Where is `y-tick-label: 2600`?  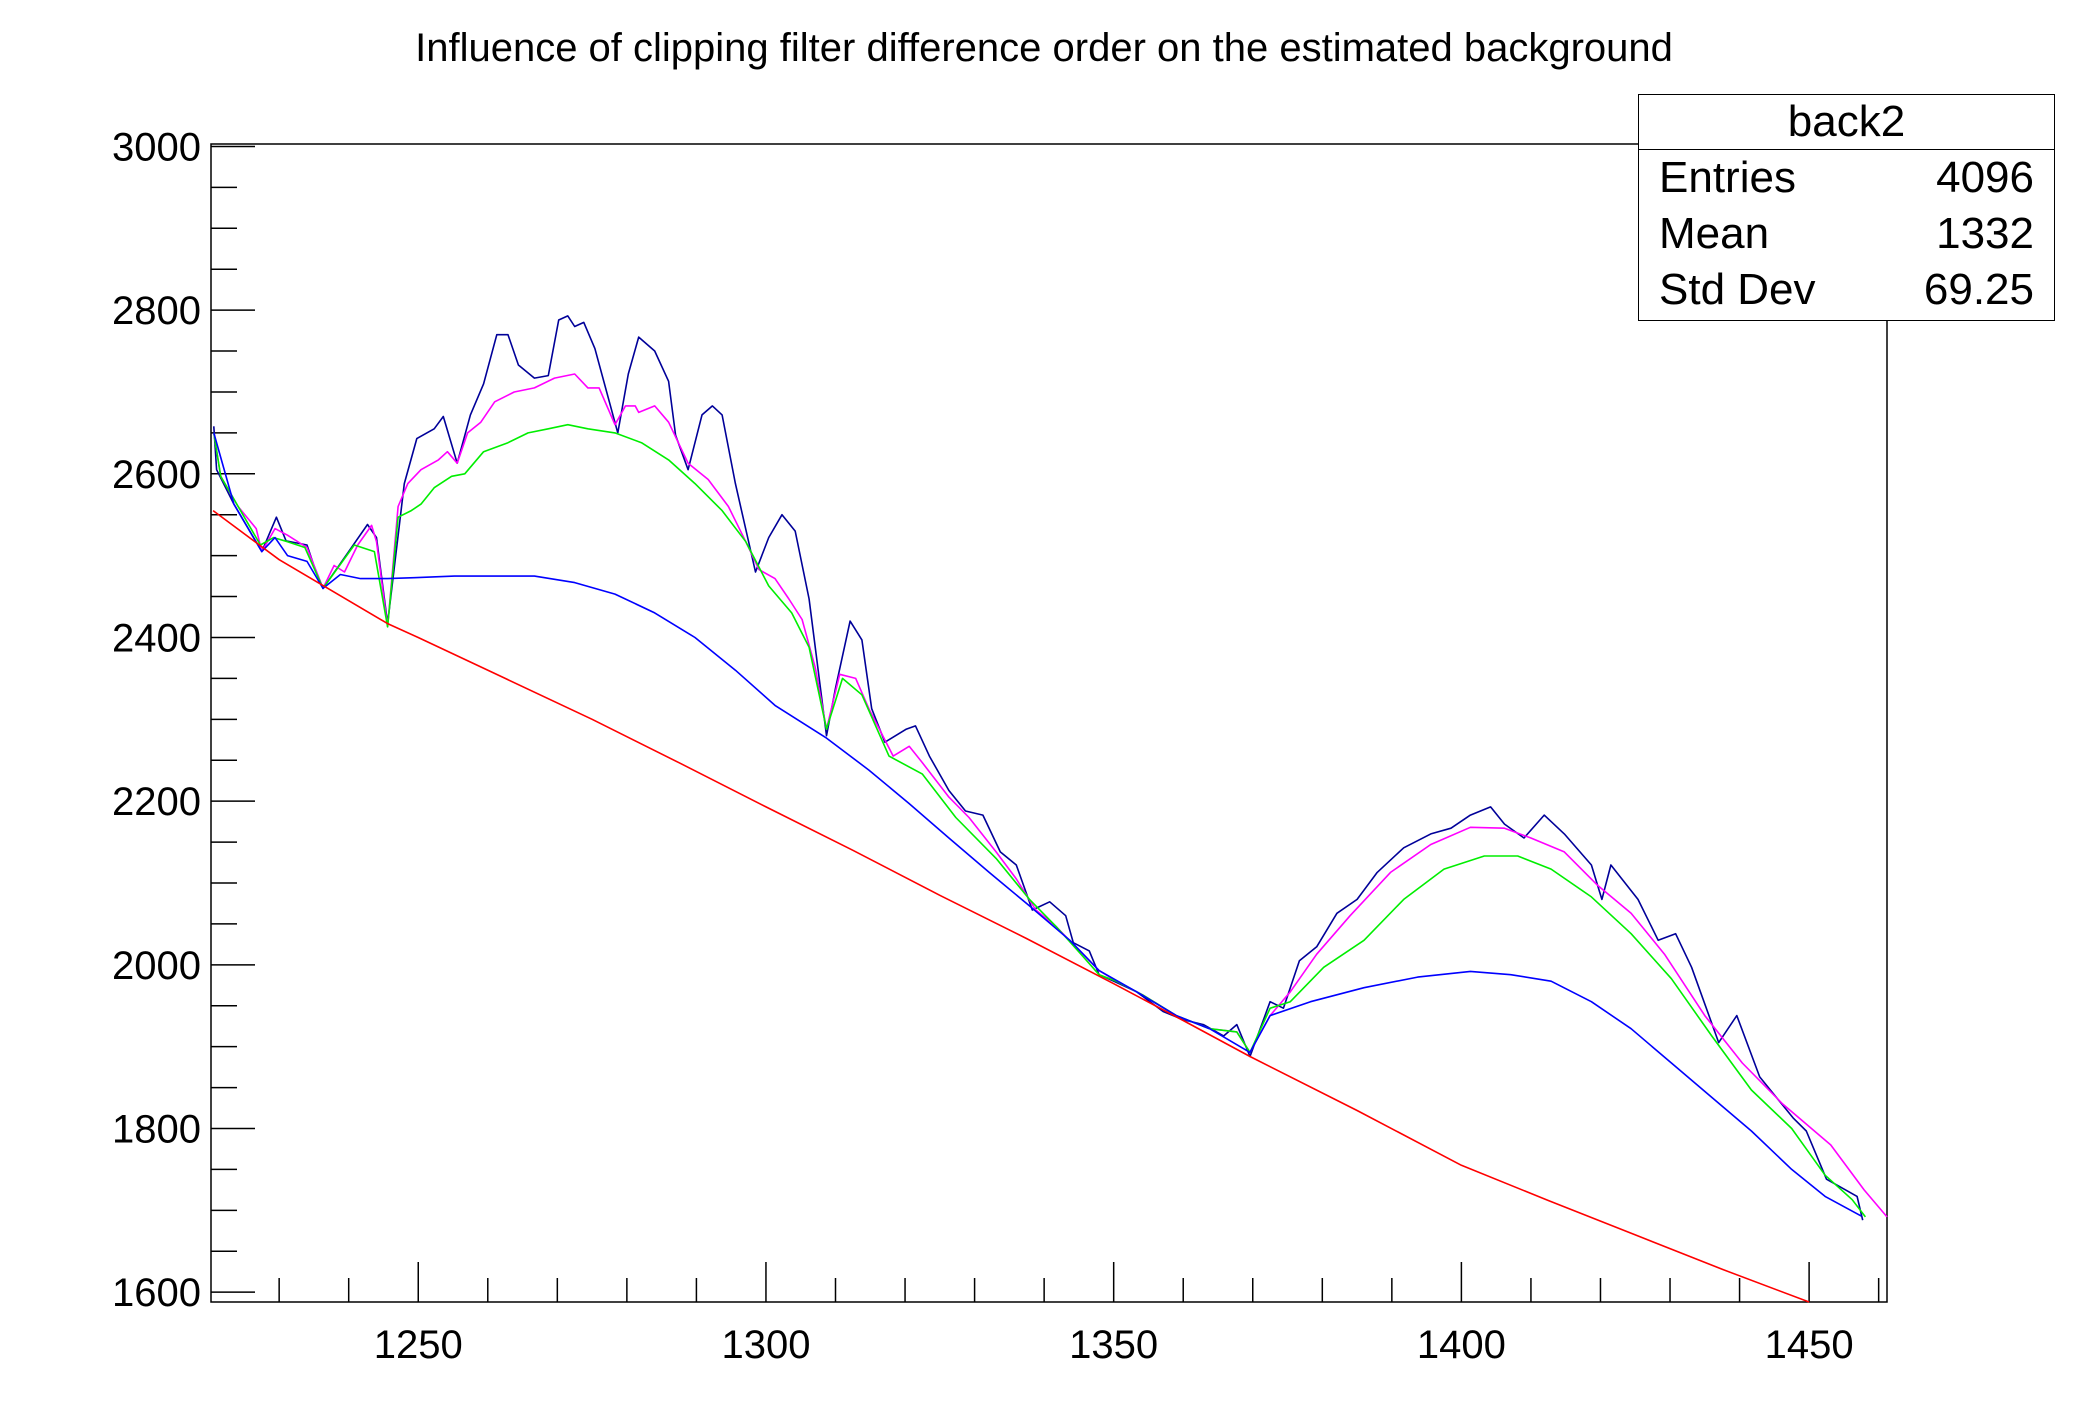 y-tick-label: 2600 is located at coordinates (156, 475).